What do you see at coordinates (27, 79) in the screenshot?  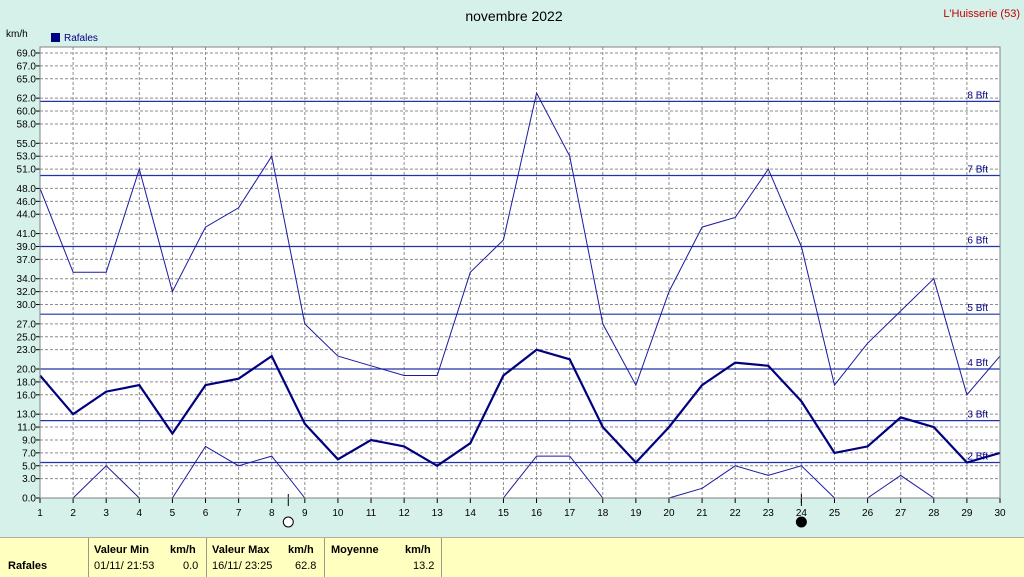 I see `y-tick-label: 65.0` at bounding box center [27, 79].